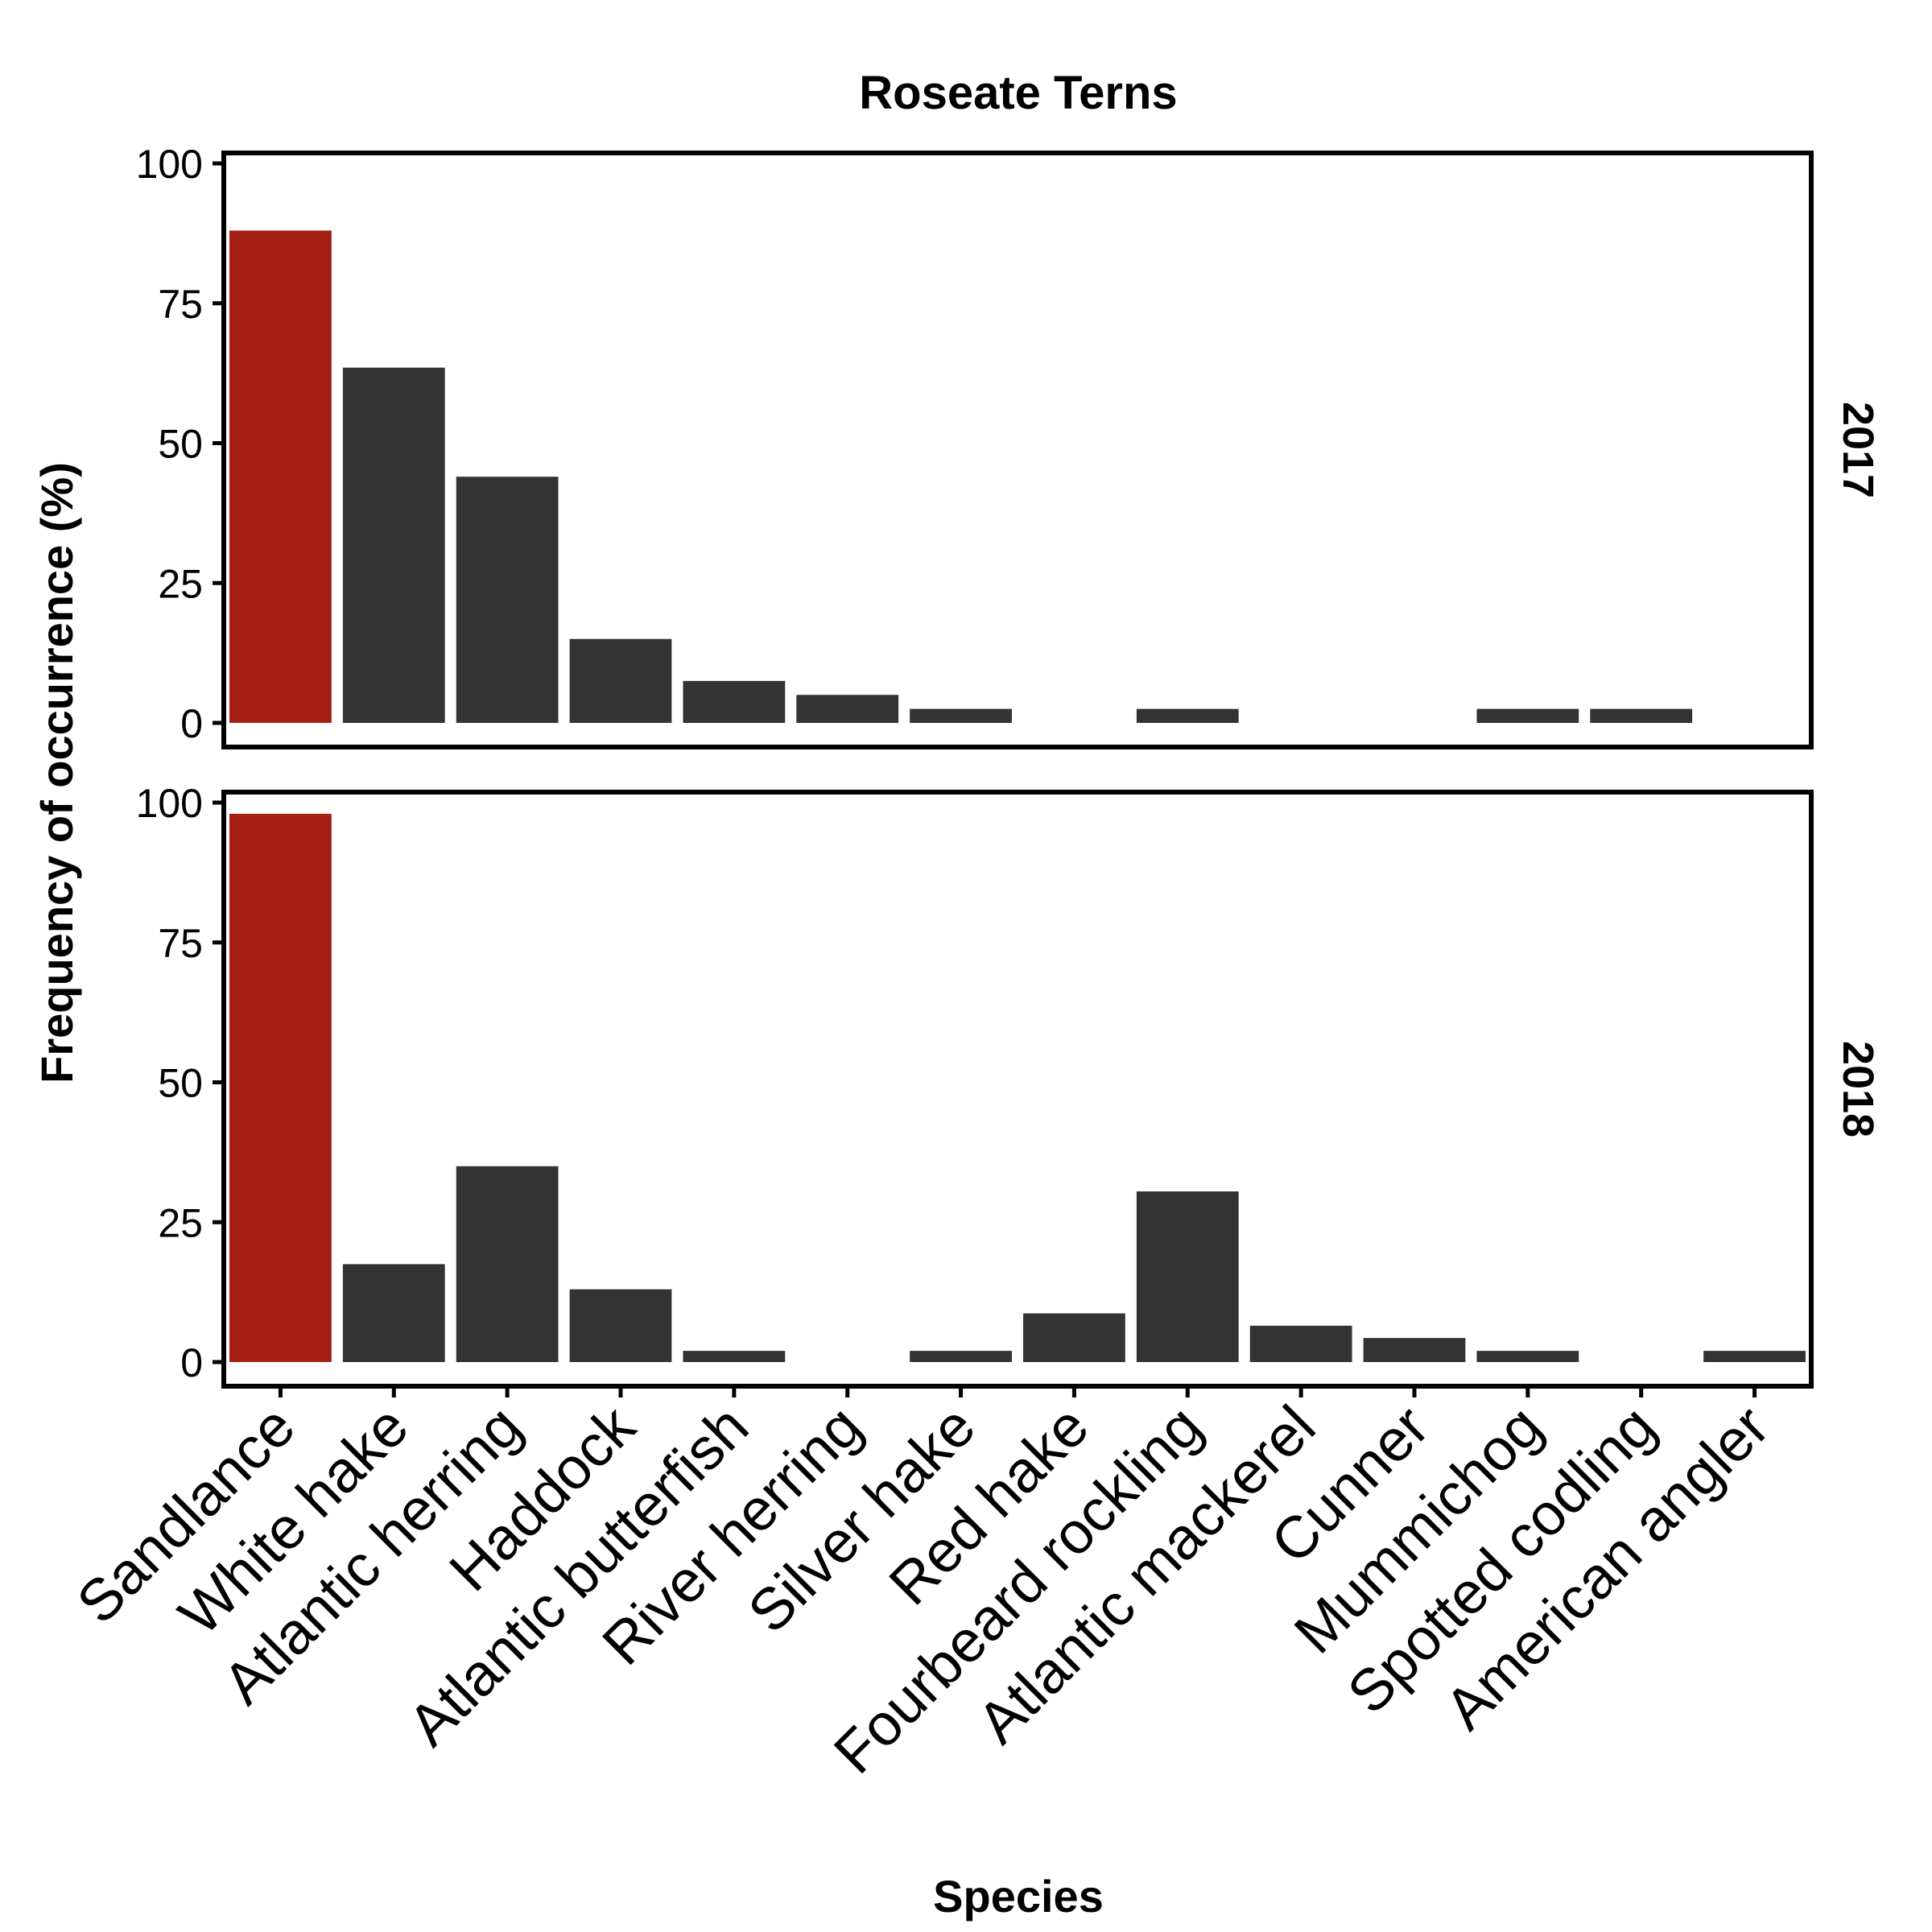 This screenshot has height=1932, width=1932. Describe the element at coordinates (1858, 1089) in the screenshot. I see `facet-label-2018: 2018` at that location.